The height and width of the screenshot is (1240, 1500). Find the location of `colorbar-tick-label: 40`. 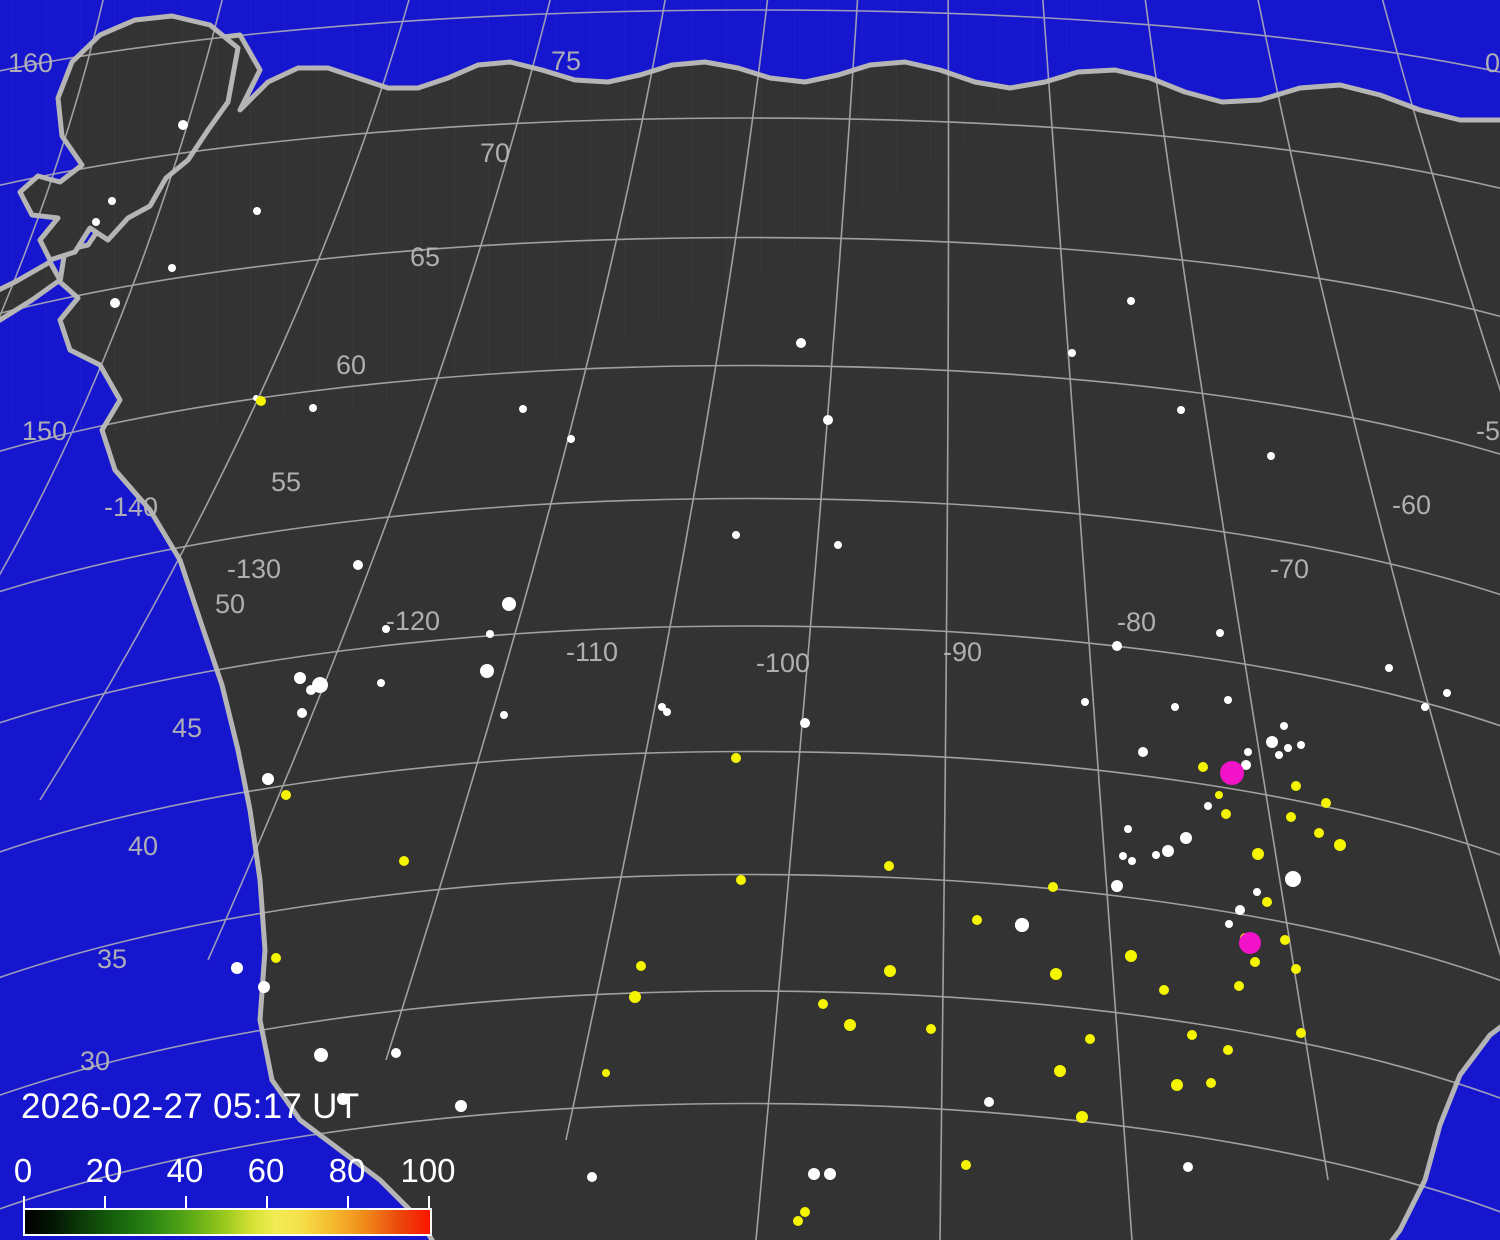

colorbar-tick-label: 40 is located at coordinates (185, 1170).